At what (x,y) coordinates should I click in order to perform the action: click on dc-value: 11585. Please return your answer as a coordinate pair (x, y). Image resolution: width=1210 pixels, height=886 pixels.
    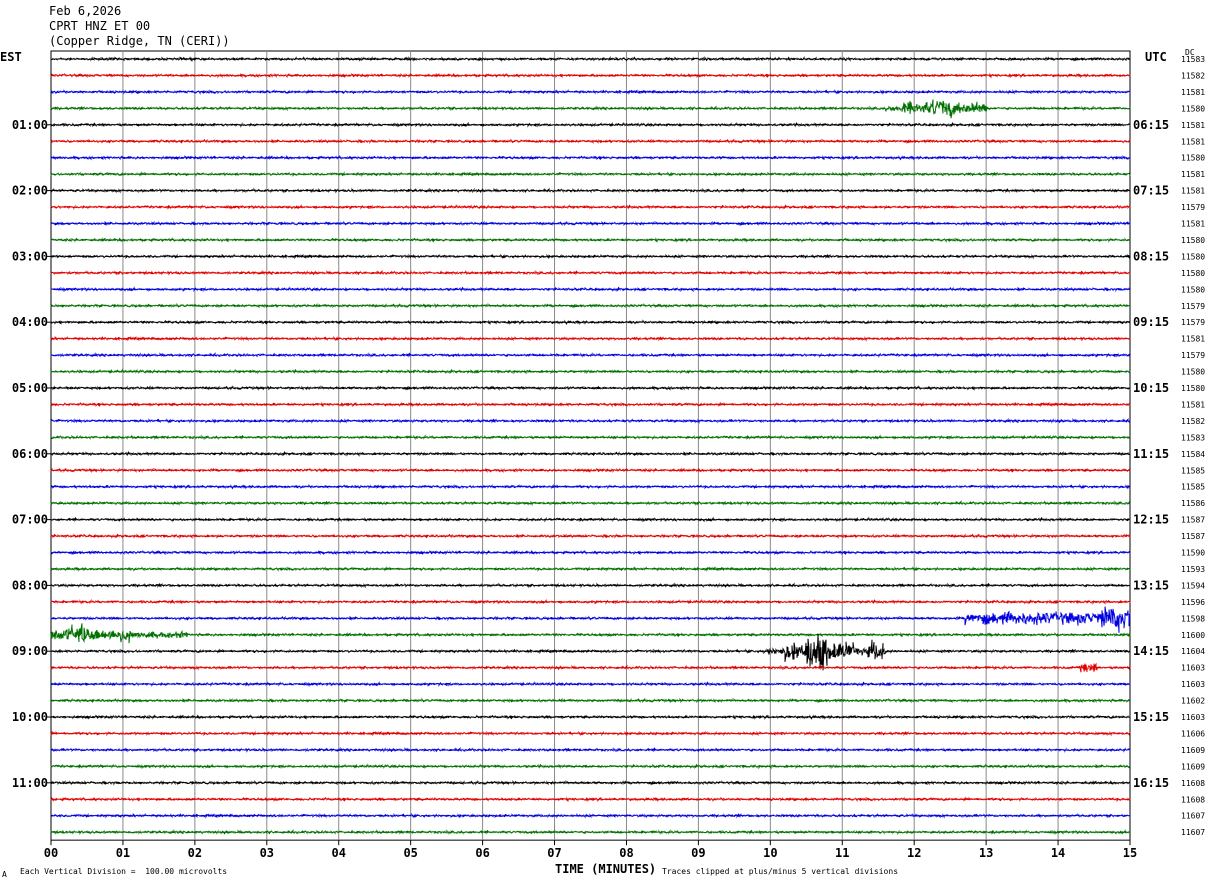
    Looking at the image, I should click on (1193, 470).